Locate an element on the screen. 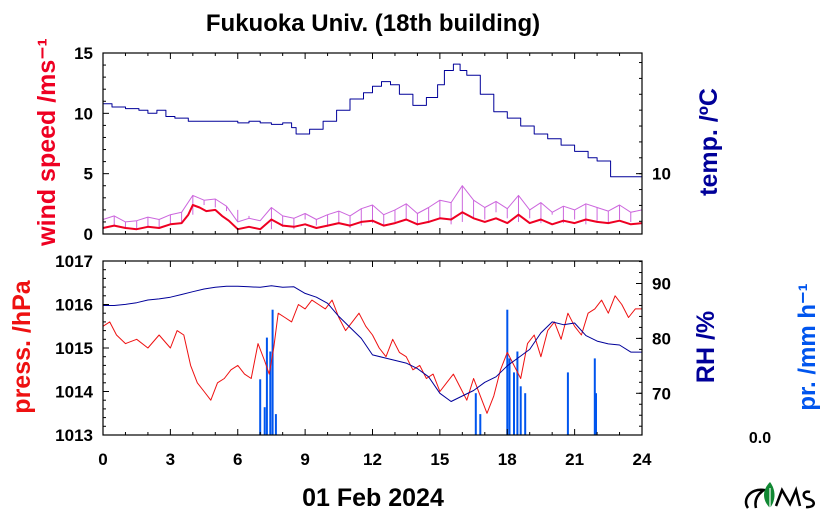  rh-axis-label: RH /% is located at coordinates (706, 347).